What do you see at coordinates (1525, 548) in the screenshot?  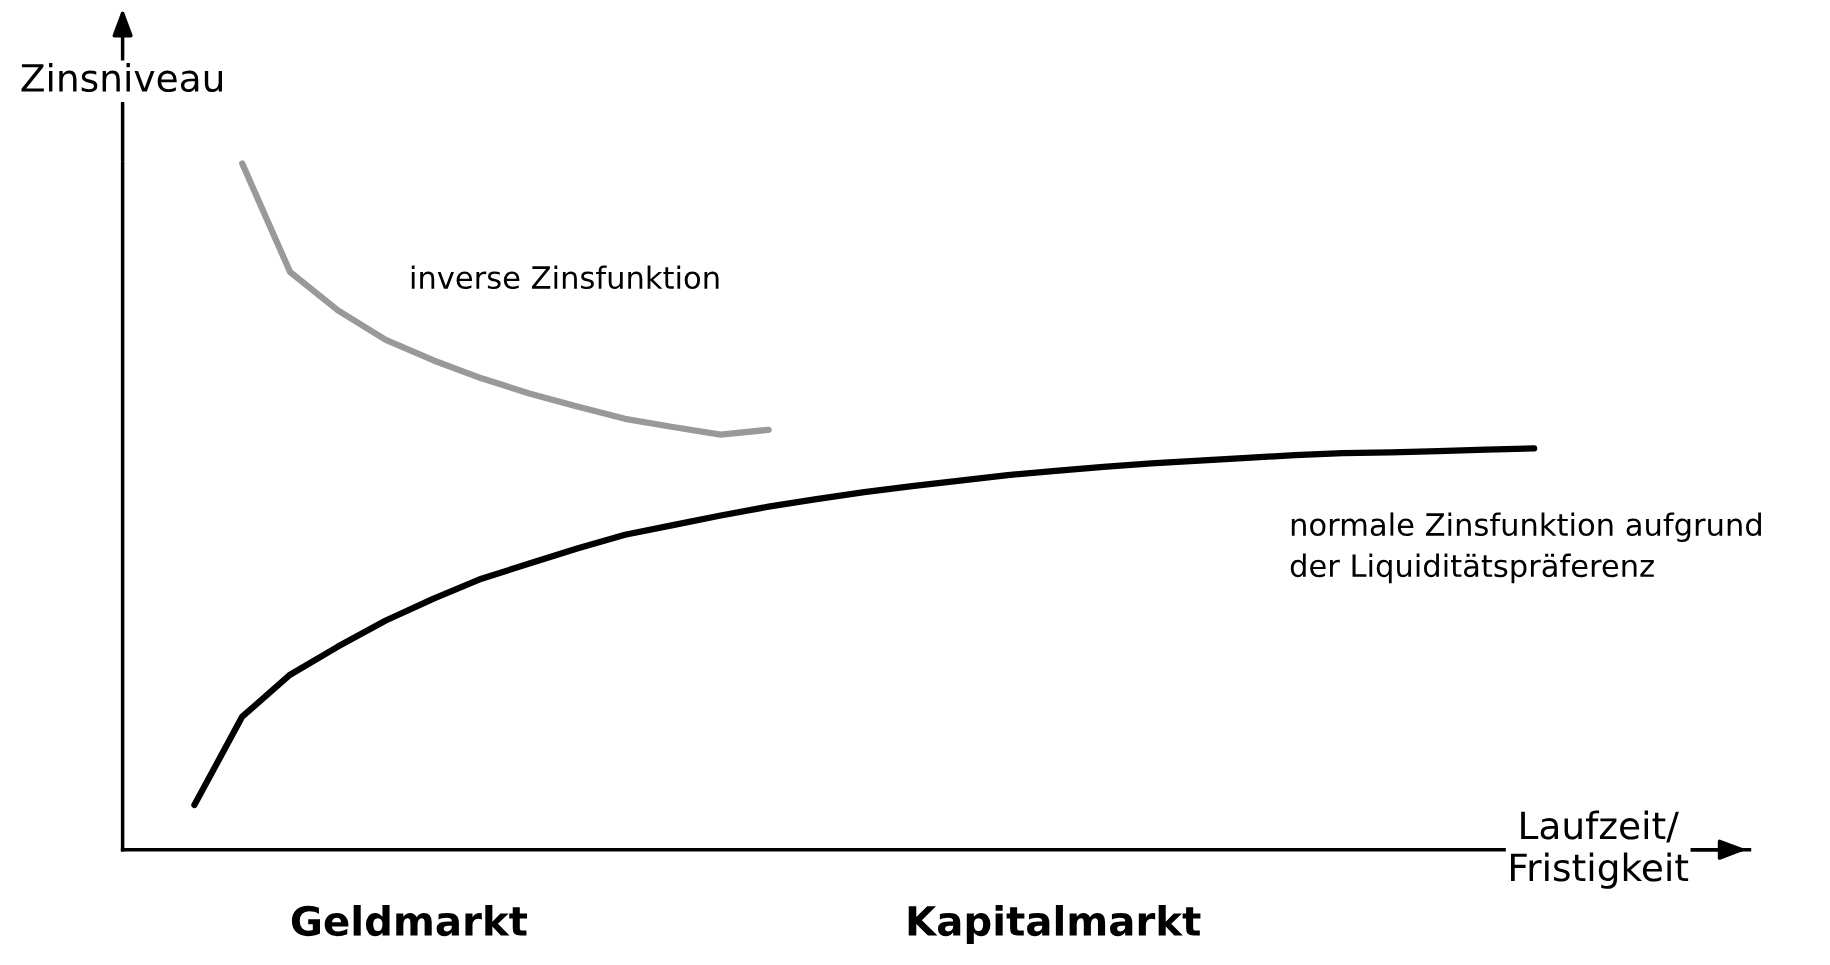 I see `annotation: normale Zinsfunktion aufgrund der Liquiditätspräferenz` at bounding box center [1525, 548].